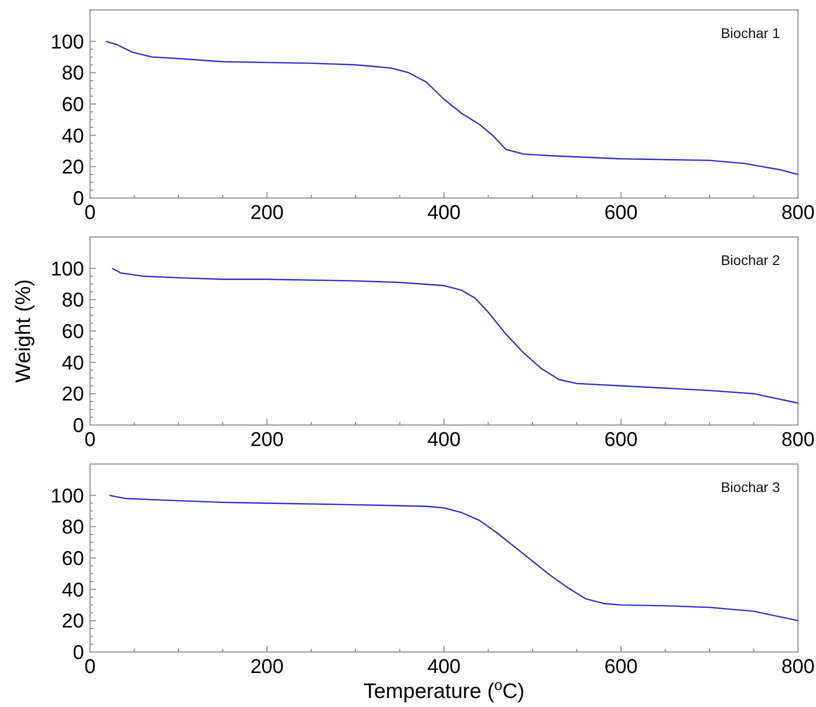 This screenshot has width=816, height=707. What do you see at coordinates (750, 33) in the screenshot?
I see `text: Biochar 1` at bounding box center [750, 33].